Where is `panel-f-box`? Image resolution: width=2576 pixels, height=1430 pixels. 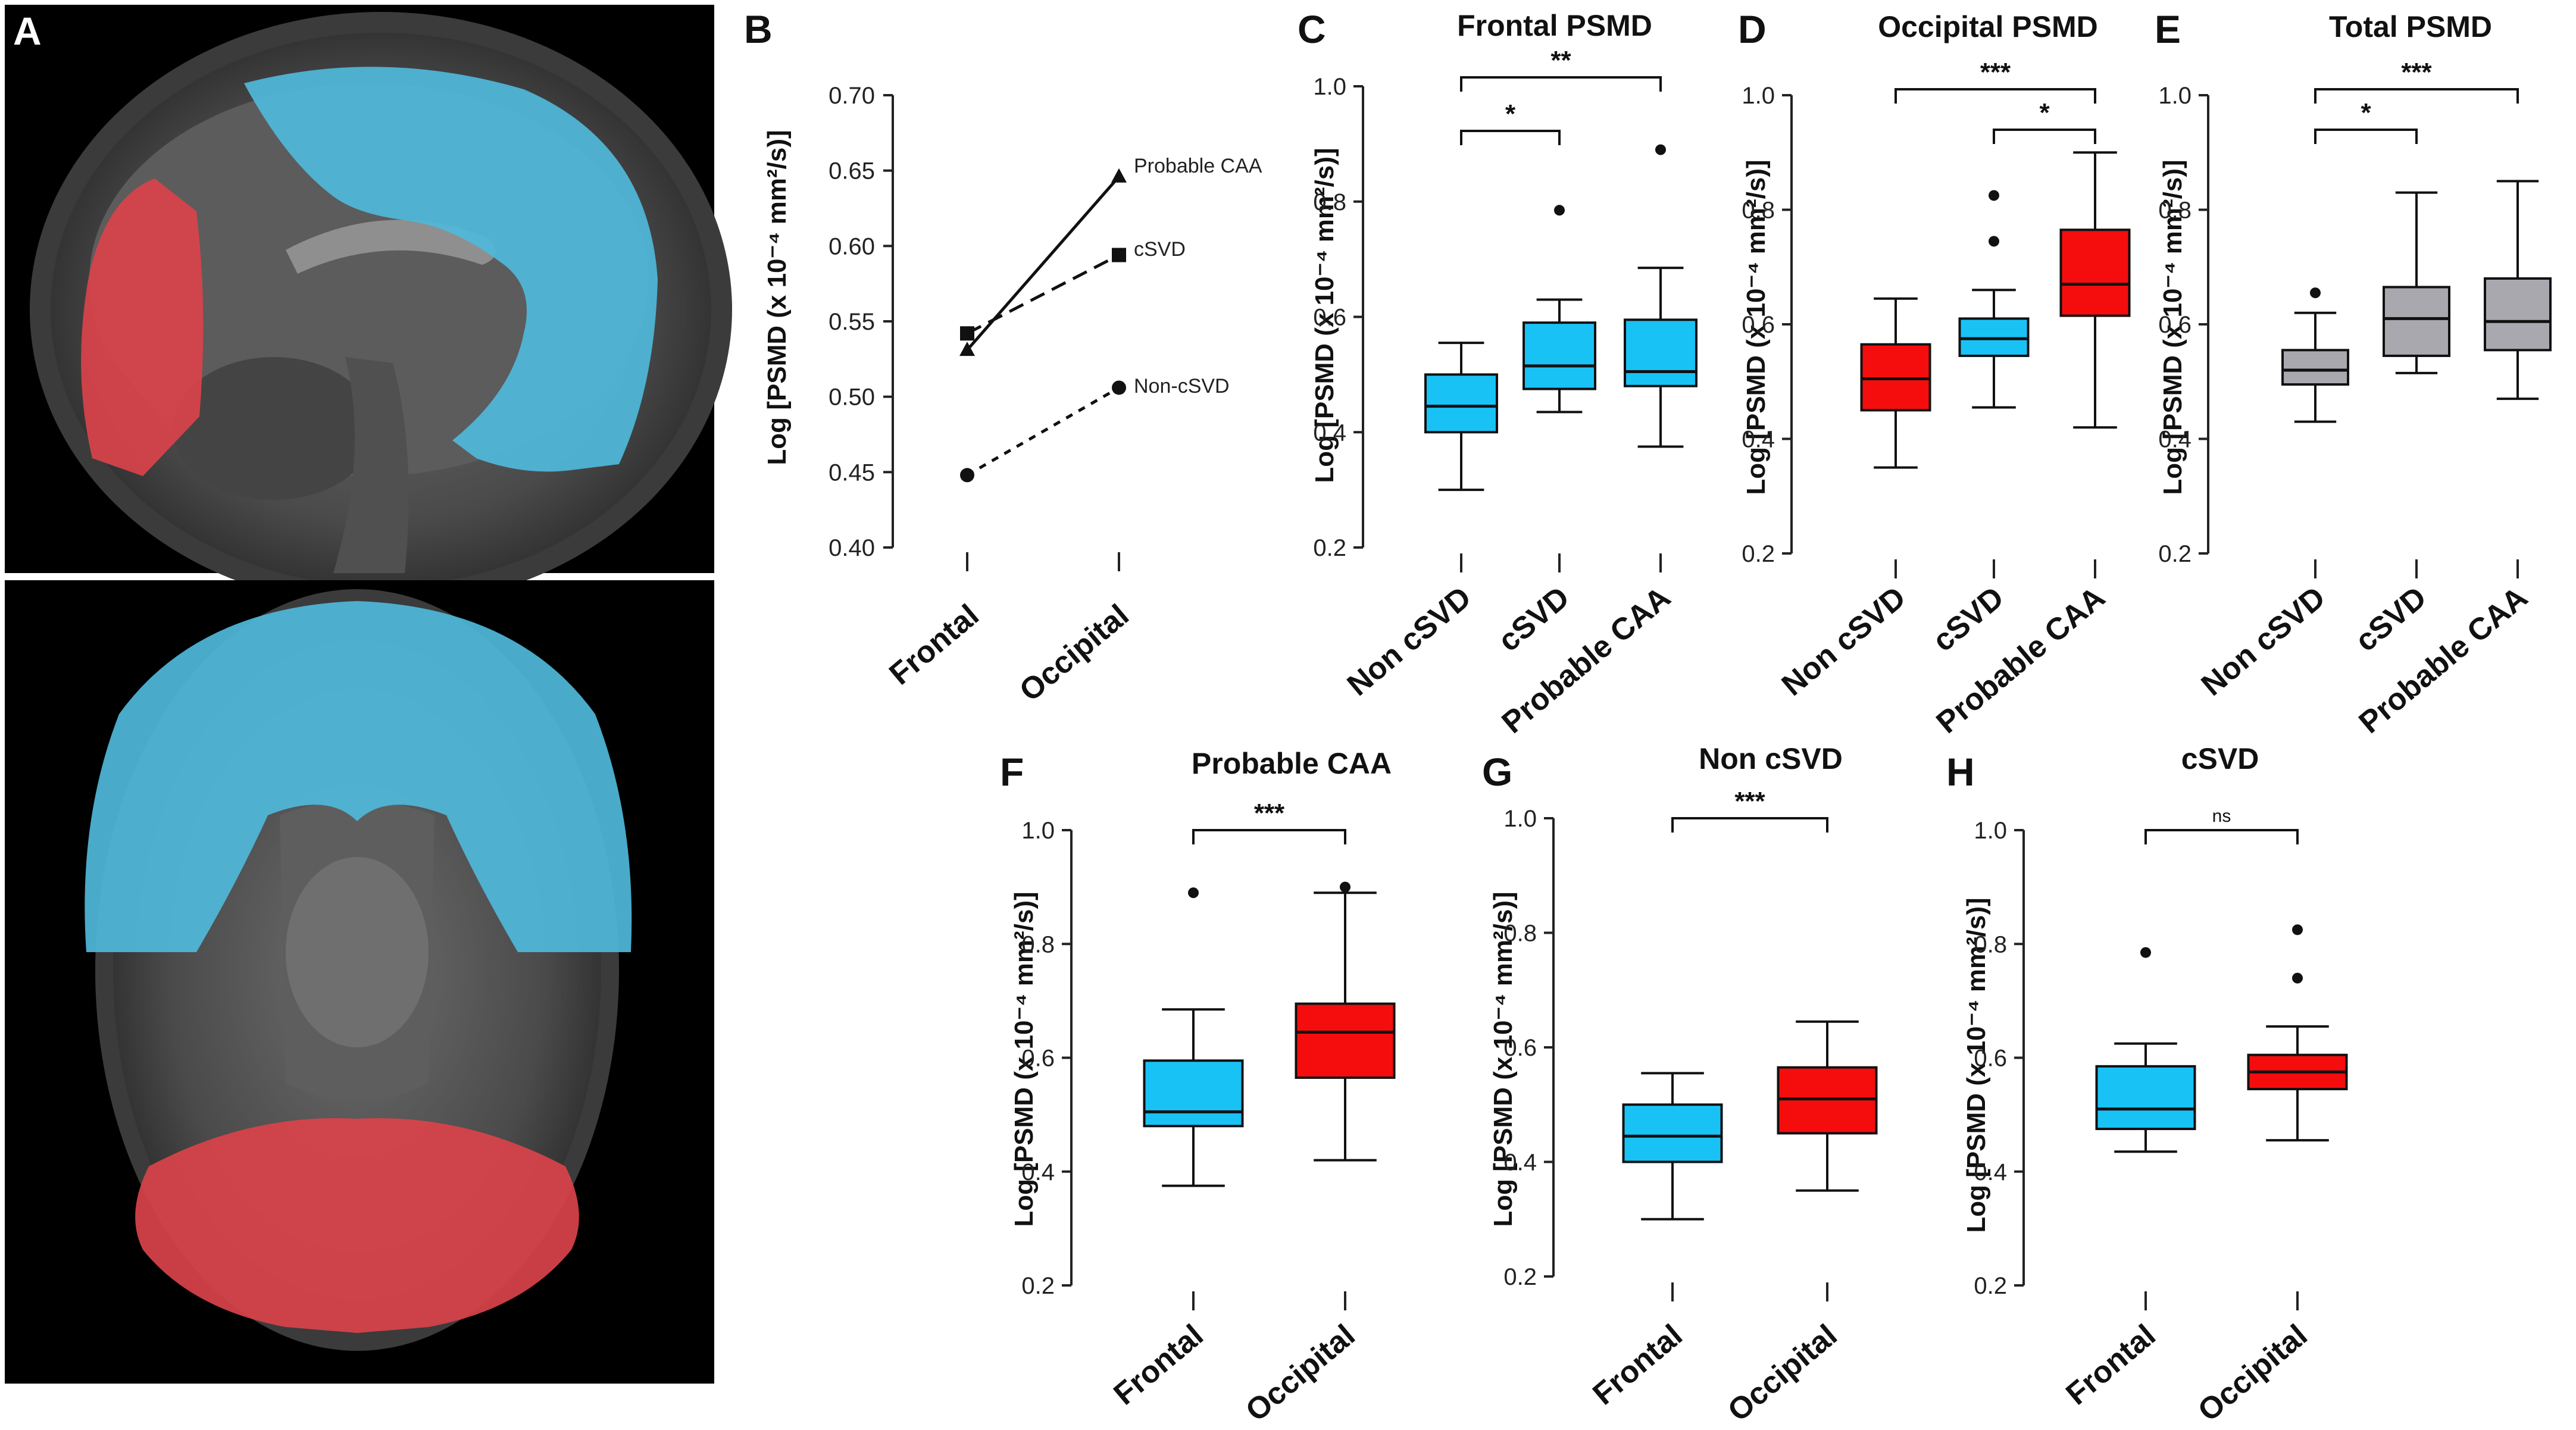
panel-f-box is located at coordinates (1345, 1040).